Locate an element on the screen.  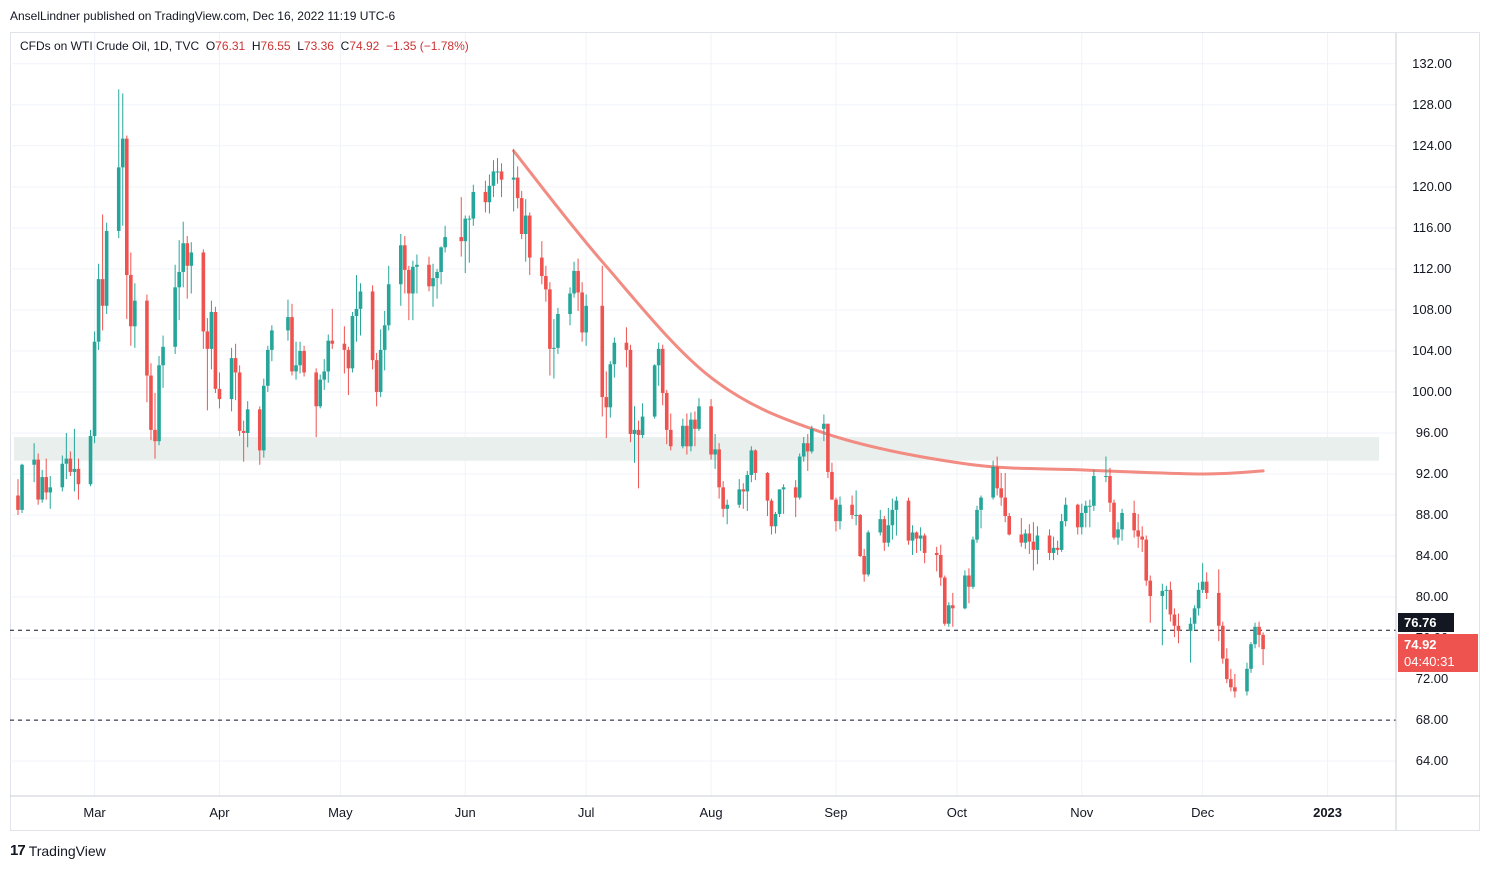
y-tick-label: 108.00 is located at coordinates (1432, 309).